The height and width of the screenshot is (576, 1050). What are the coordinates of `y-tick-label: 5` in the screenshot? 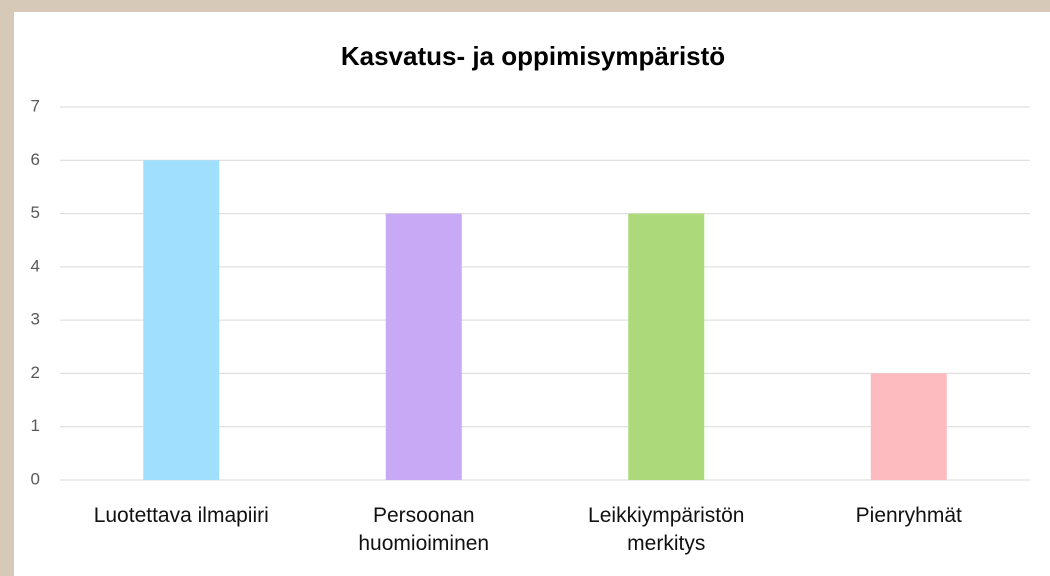 It's located at (35, 212).